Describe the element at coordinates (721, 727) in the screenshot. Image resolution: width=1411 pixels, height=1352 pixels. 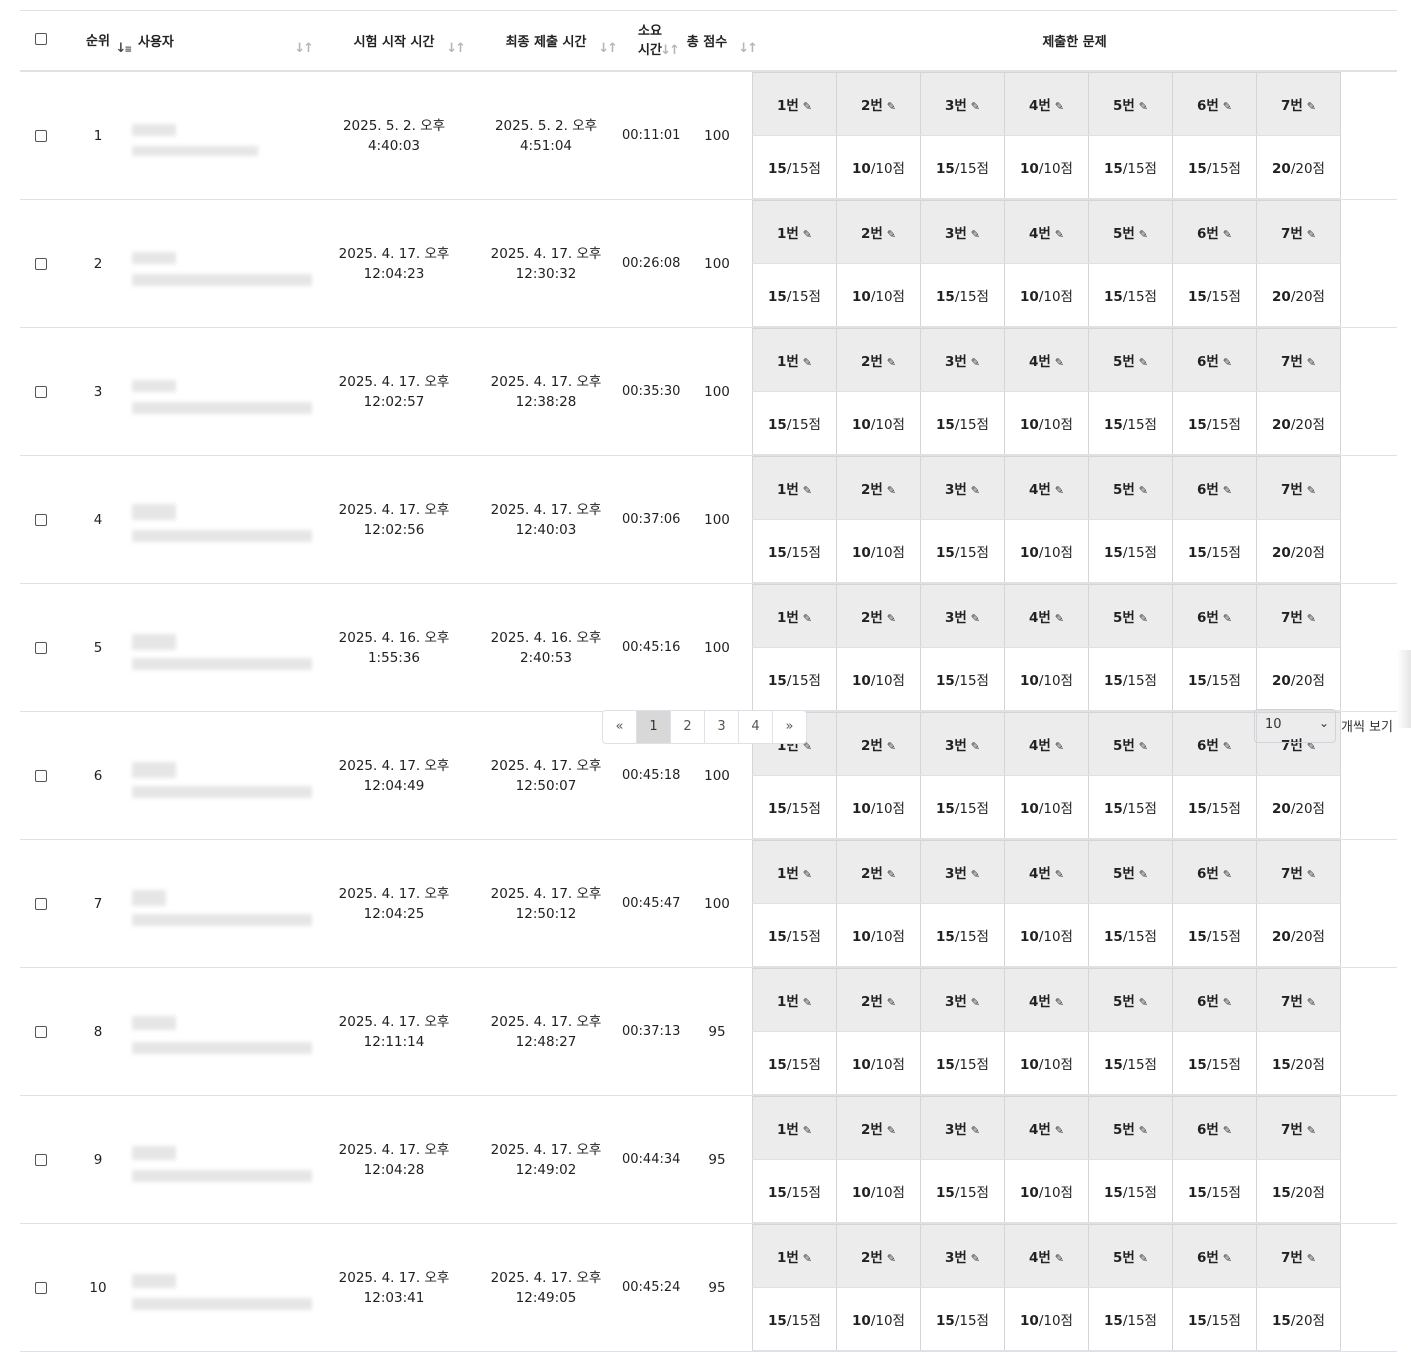
I see `pagination-page-3: 3` at that location.